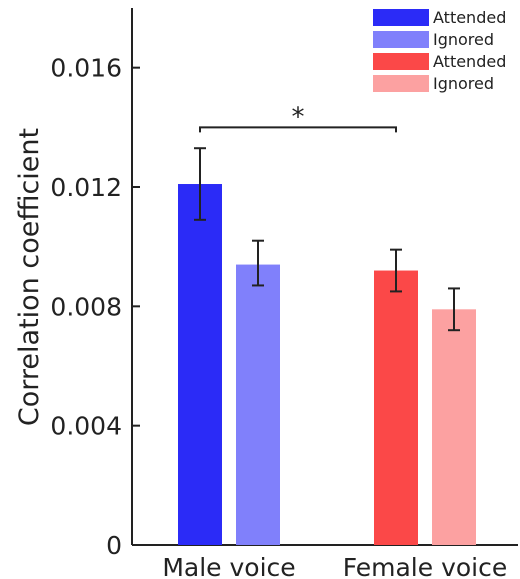 The width and height of the screenshot is (520, 579). What do you see at coordinates (439, 50) in the screenshot?
I see `legend: Attended Ignored Attended Ignored` at bounding box center [439, 50].